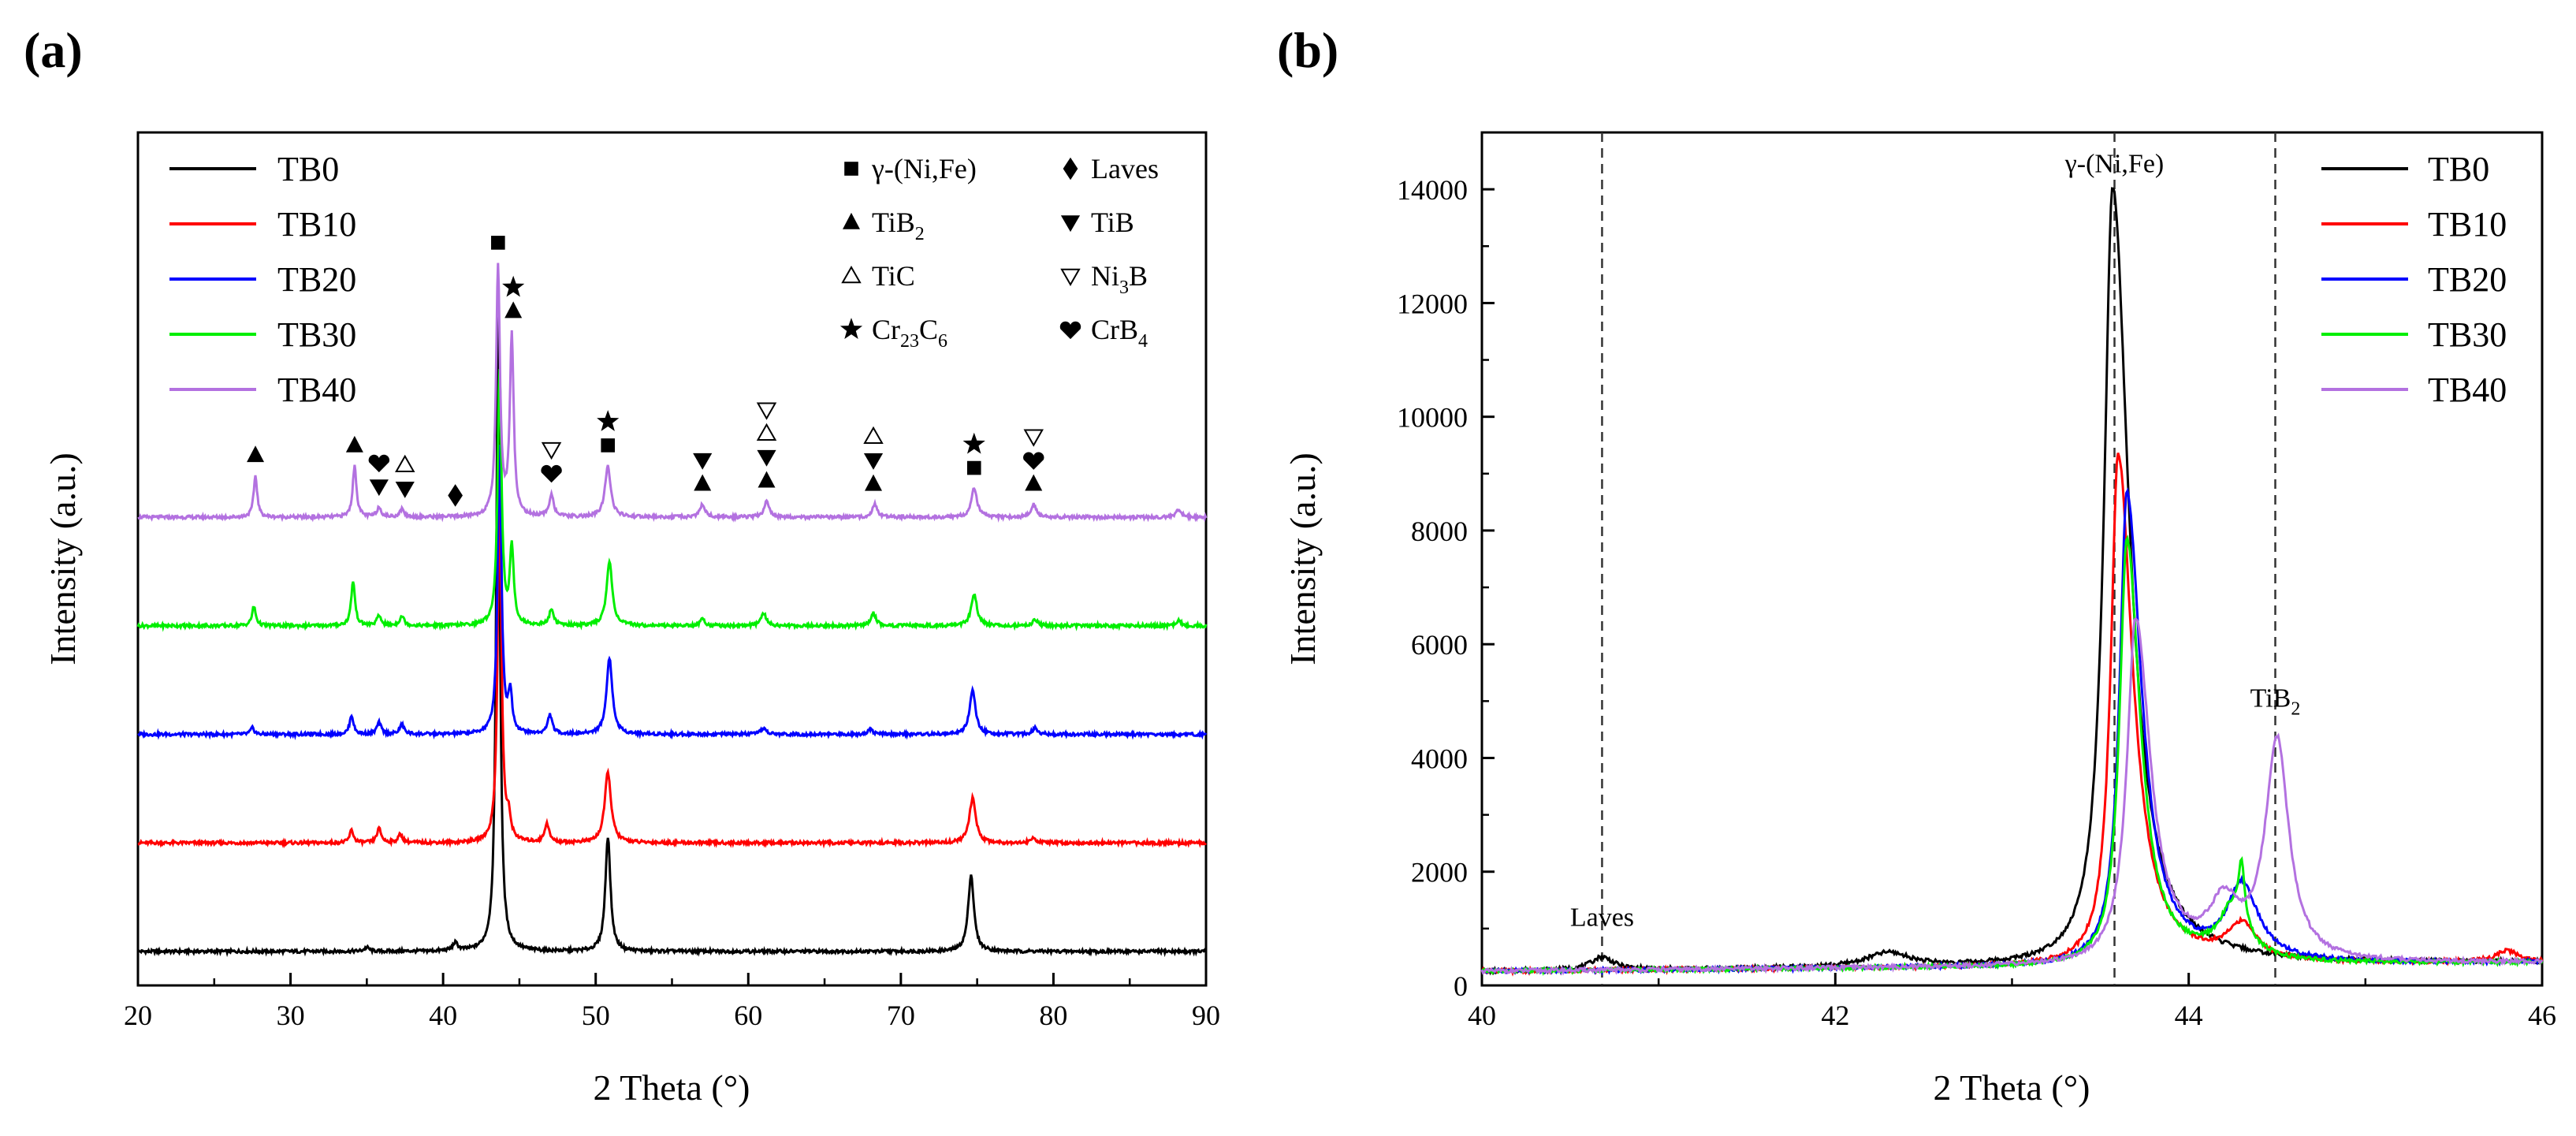 Image resolution: width=2576 pixels, height=1136 pixels. What do you see at coordinates (1105, 276) in the screenshot?
I see `phase-legend-text: Ni` at bounding box center [1105, 276].